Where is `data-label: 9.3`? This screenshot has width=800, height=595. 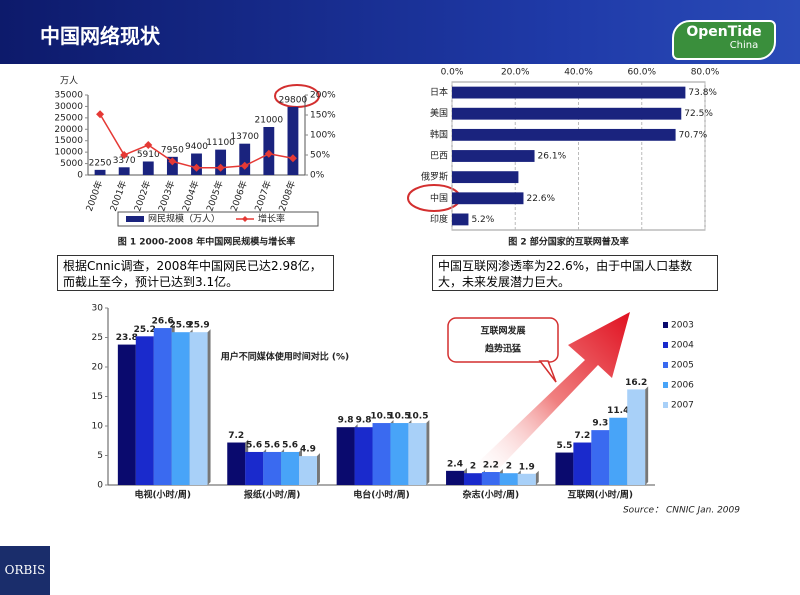
data-label: 9.3 is located at coordinates (600, 424).